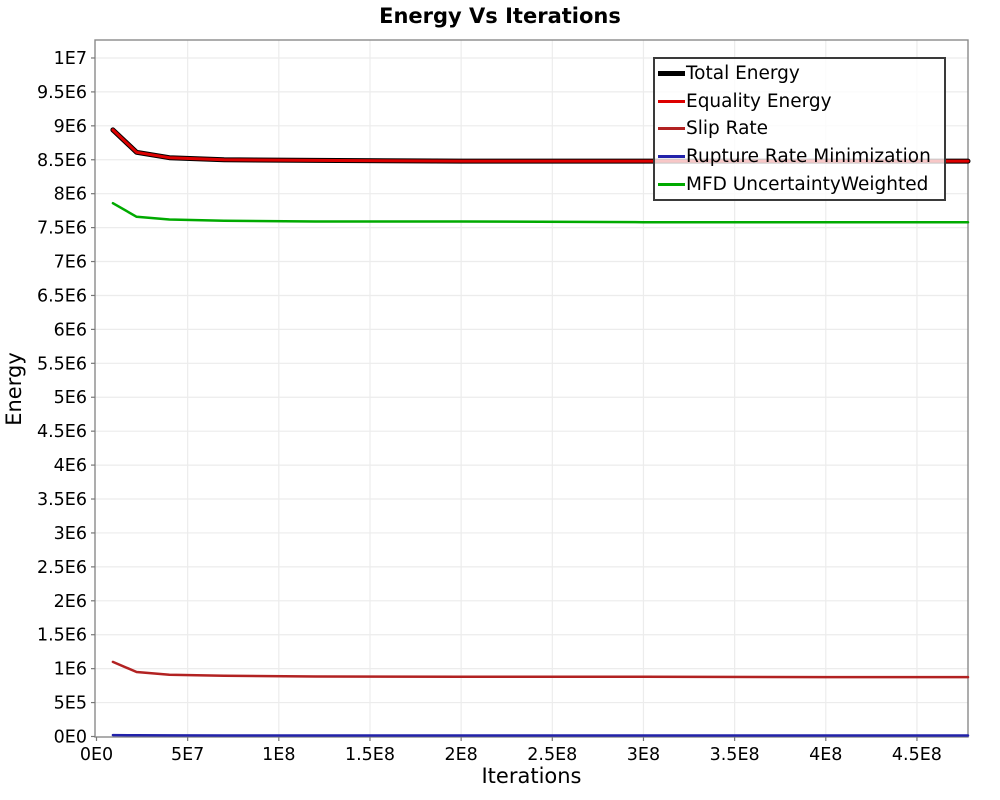 This screenshot has height=800, width=1000. What do you see at coordinates (70, 466) in the screenshot?
I see `y-tick-label: 4E6` at bounding box center [70, 466].